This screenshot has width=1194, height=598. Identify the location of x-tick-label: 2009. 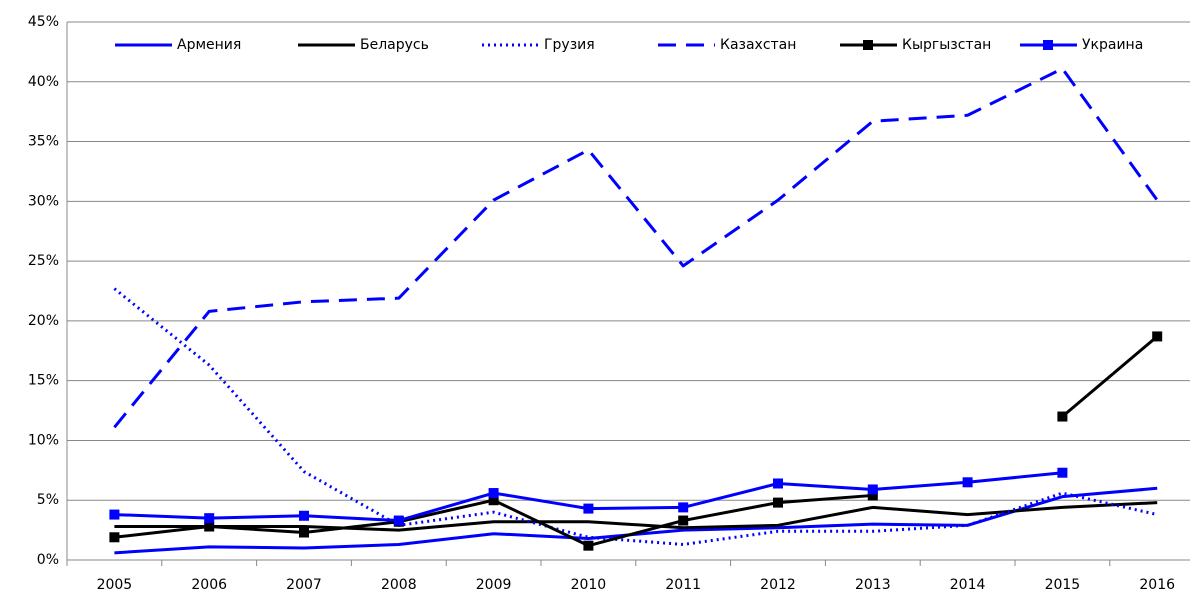
(494, 585).